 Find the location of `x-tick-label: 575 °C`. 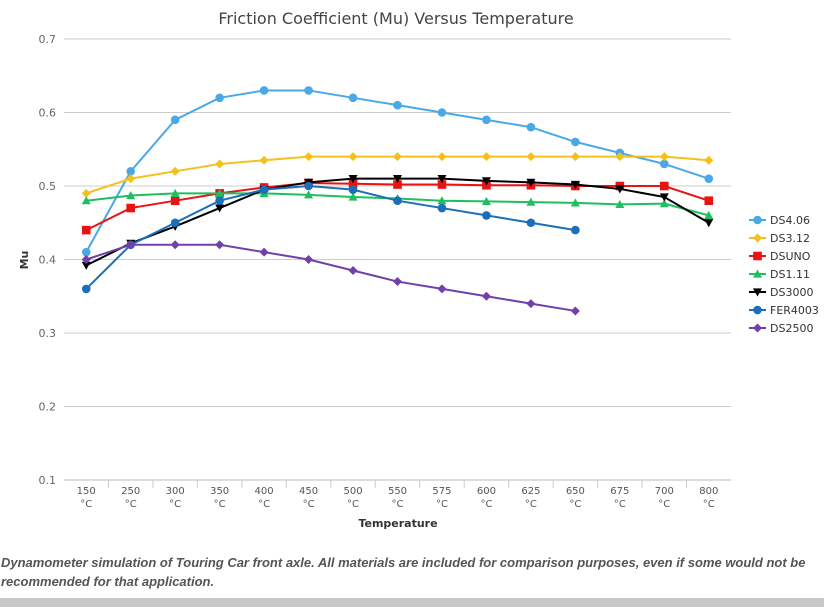

x-tick-label: 575 °C is located at coordinates (441, 498).